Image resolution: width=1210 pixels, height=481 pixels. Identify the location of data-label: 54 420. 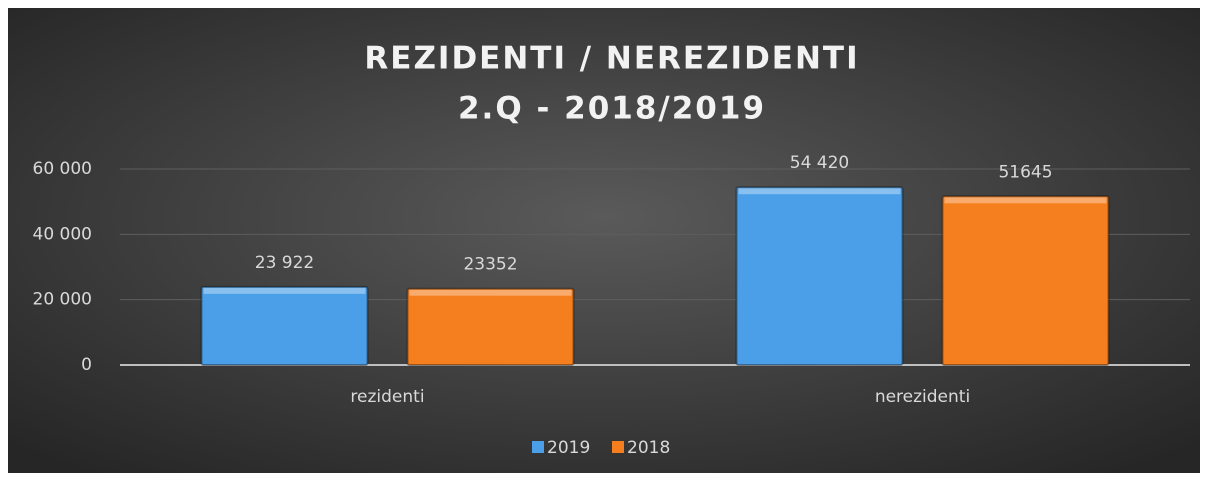
(819, 163).